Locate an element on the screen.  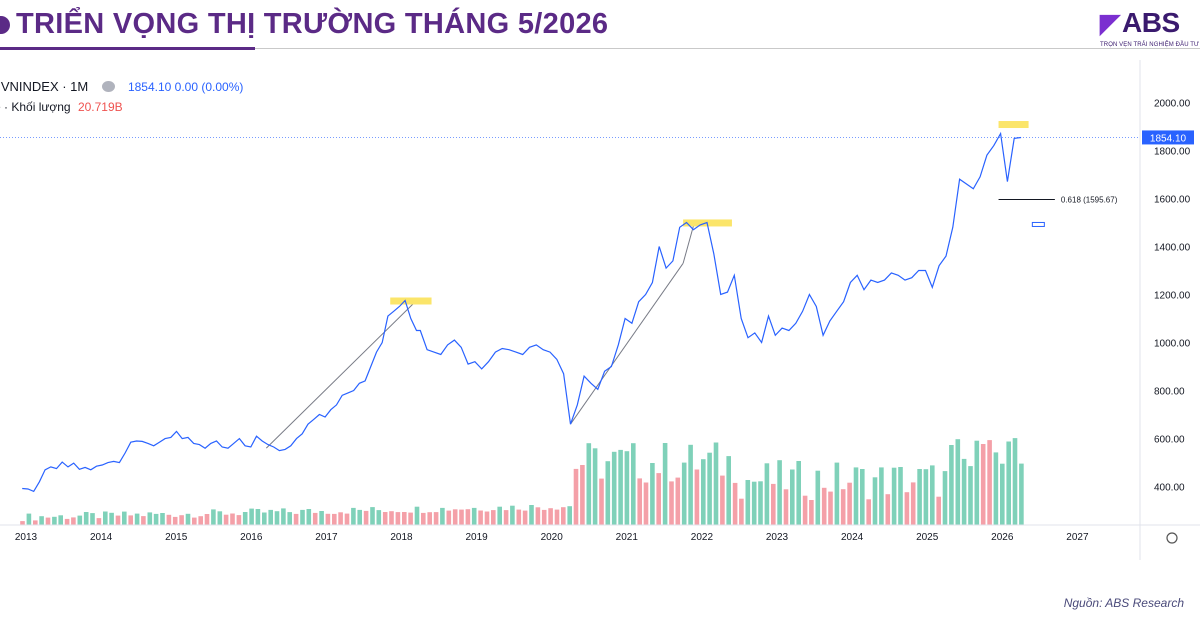
symbol-name: ố VNINDEX · 1M is located at coordinates (44, 86).